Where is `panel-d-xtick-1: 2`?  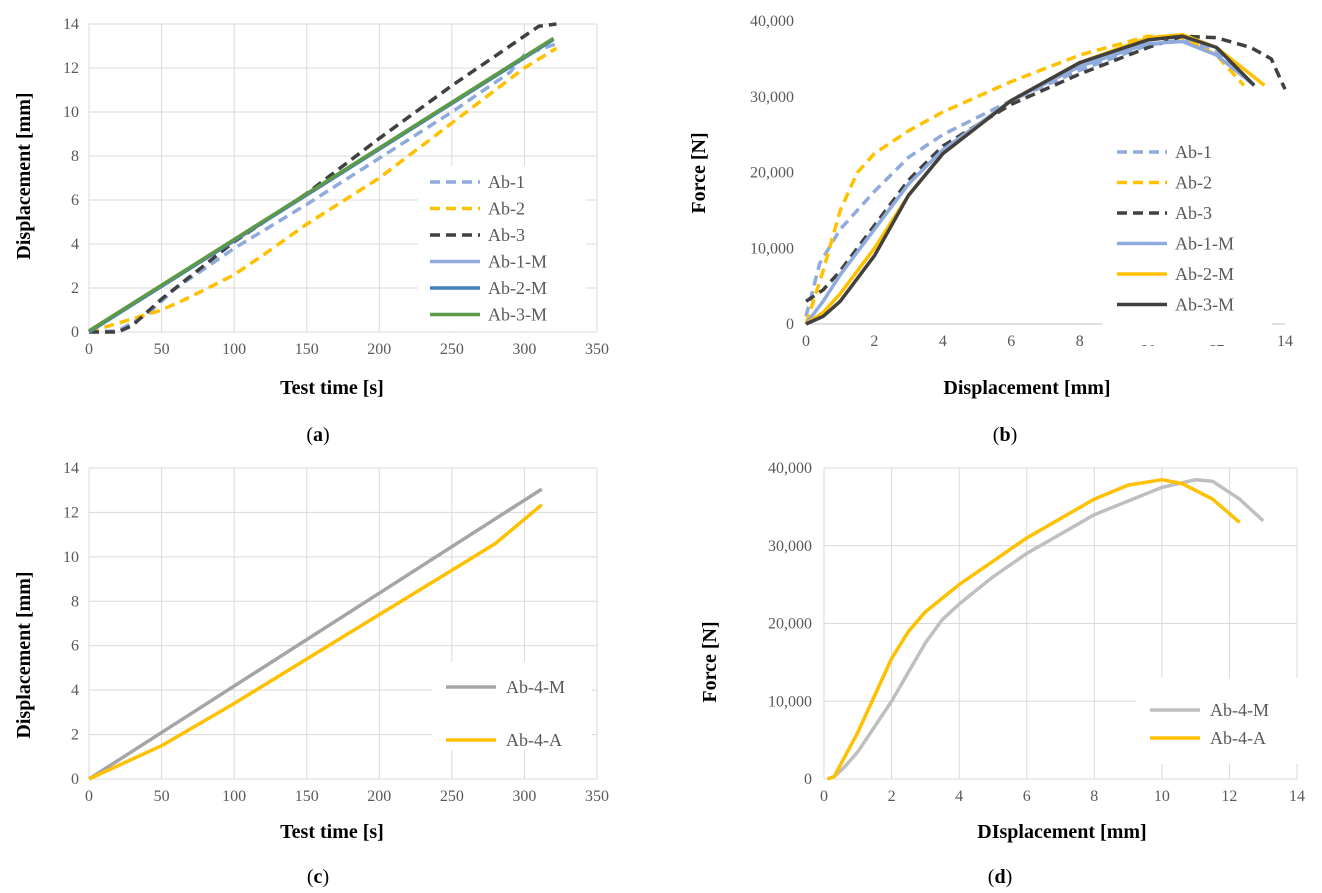 panel-d-xtick-1: 2 is located at coordinates (892, 796).